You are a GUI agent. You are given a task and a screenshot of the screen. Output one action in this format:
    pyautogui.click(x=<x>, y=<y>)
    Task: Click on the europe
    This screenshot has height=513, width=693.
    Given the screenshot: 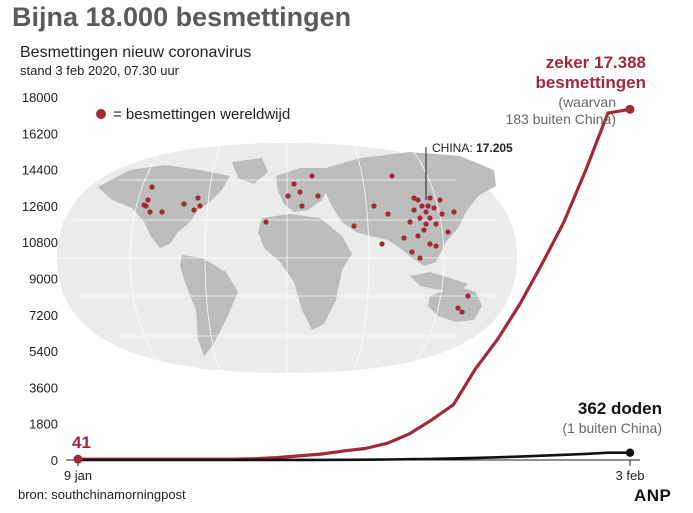 What is the action you would take?
    pyautogui.click(x=303, y=190)
    